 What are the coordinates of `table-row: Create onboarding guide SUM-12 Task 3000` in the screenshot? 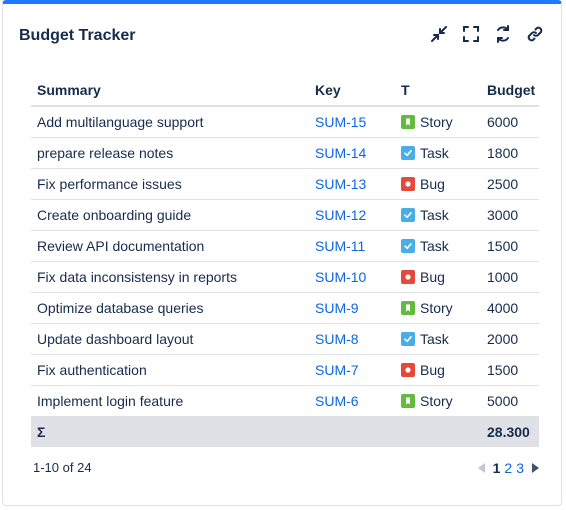 It's located at (285, 215).